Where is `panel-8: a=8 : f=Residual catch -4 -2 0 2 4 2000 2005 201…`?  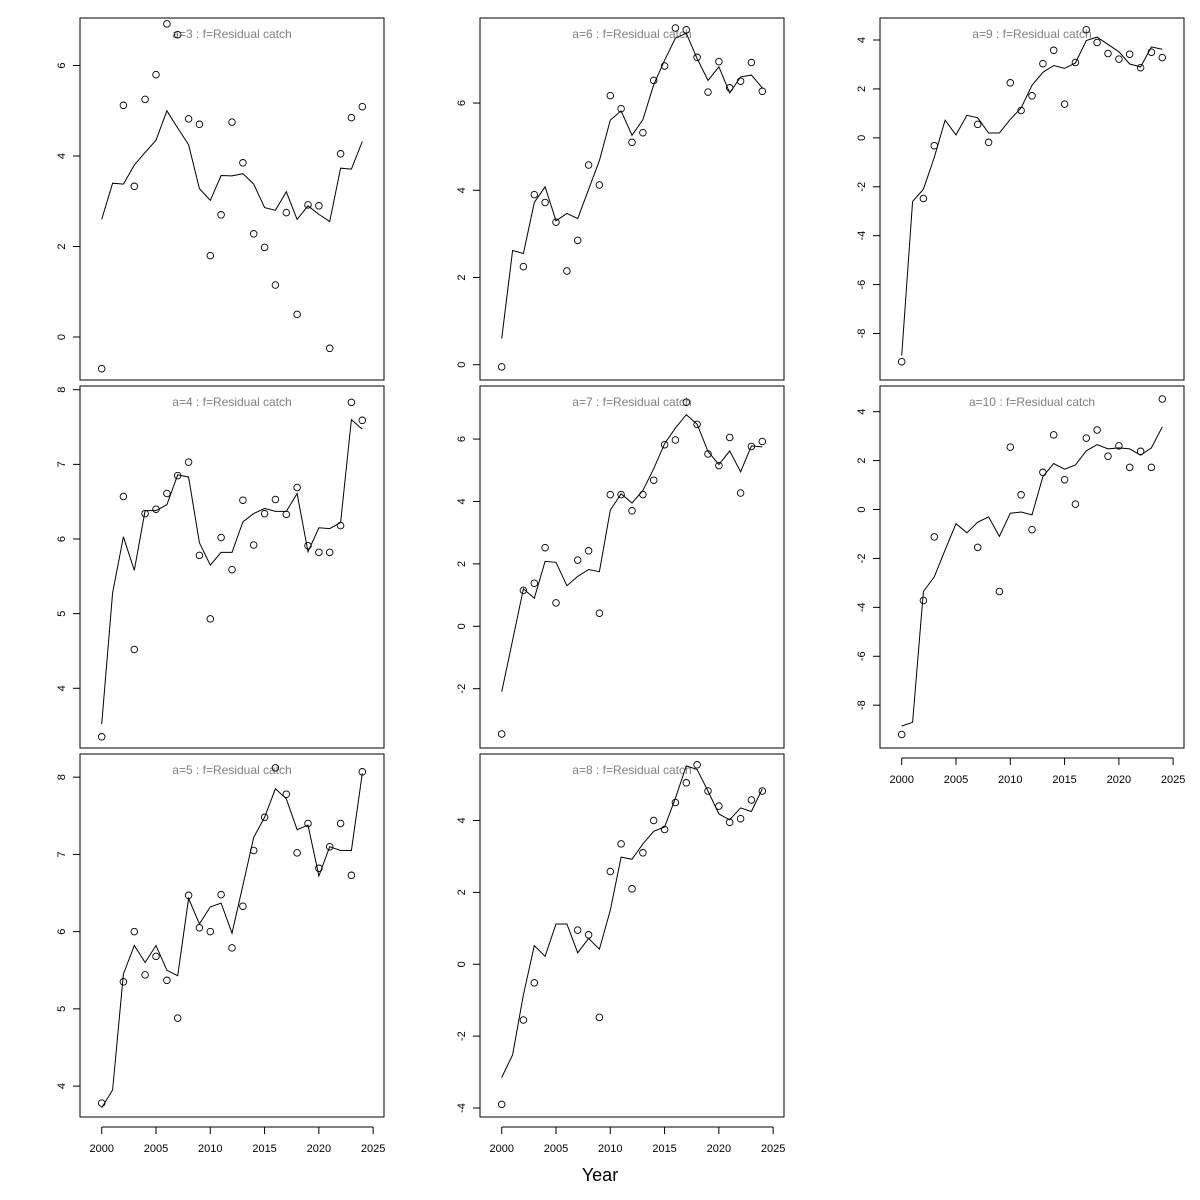 panel-8: a=8 : f=Residual catch -4 -2 0 2 4 2000 2005 201… is located at coordinates (620, 954).